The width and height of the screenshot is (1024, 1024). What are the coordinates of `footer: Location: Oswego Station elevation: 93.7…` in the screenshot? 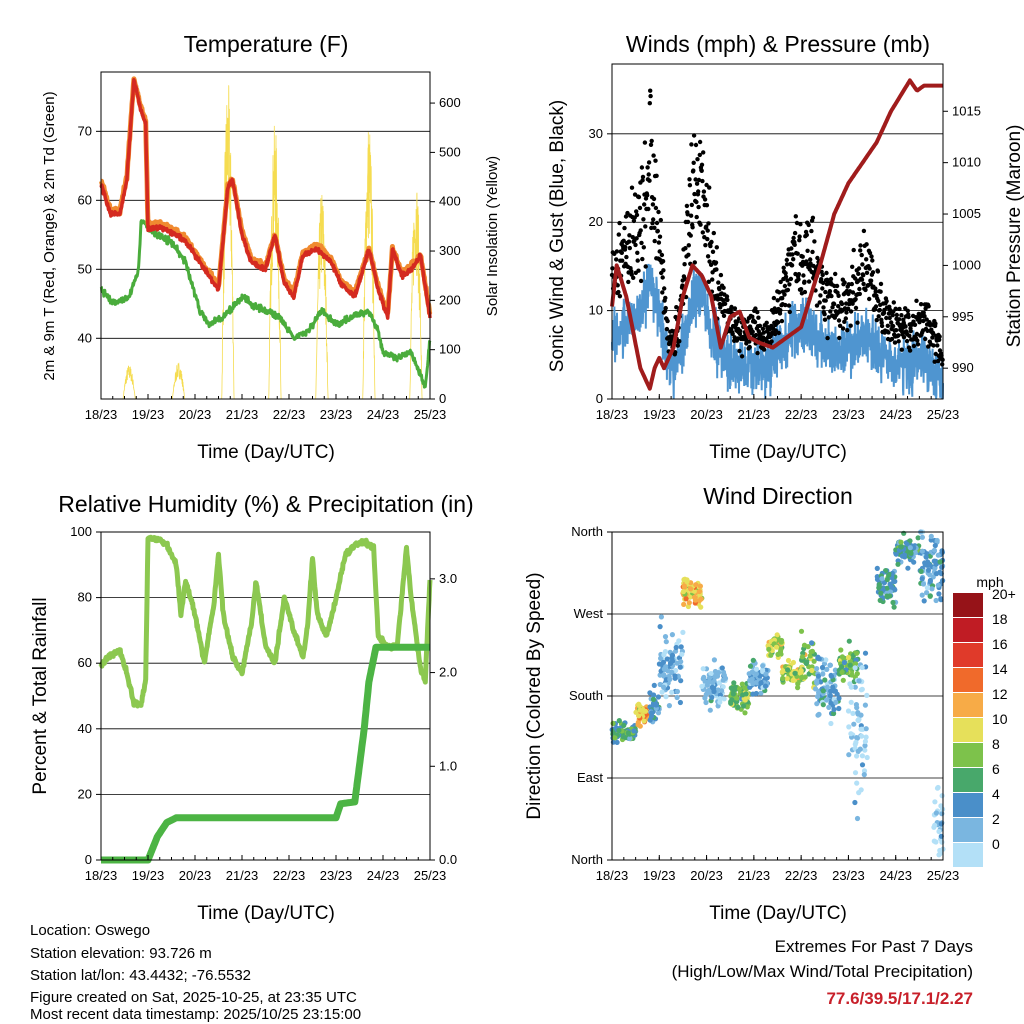 It's located at (501, 972).